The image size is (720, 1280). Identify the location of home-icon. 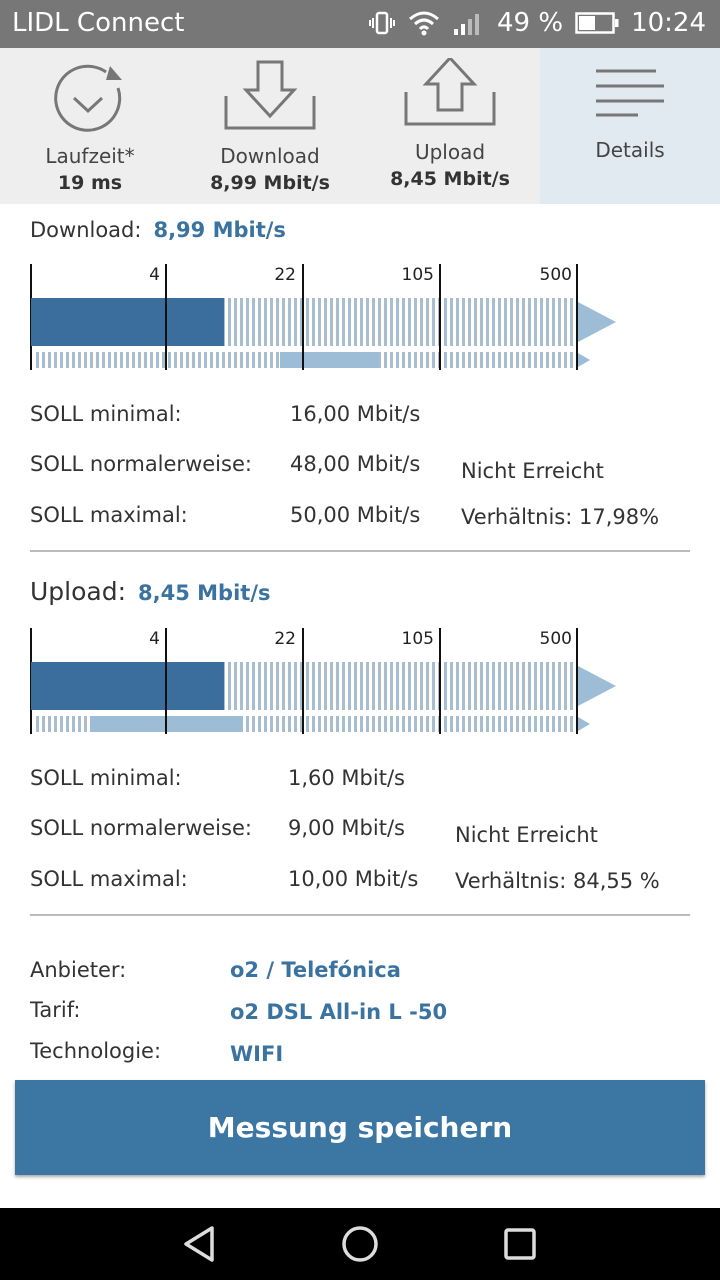
(360, 1244).